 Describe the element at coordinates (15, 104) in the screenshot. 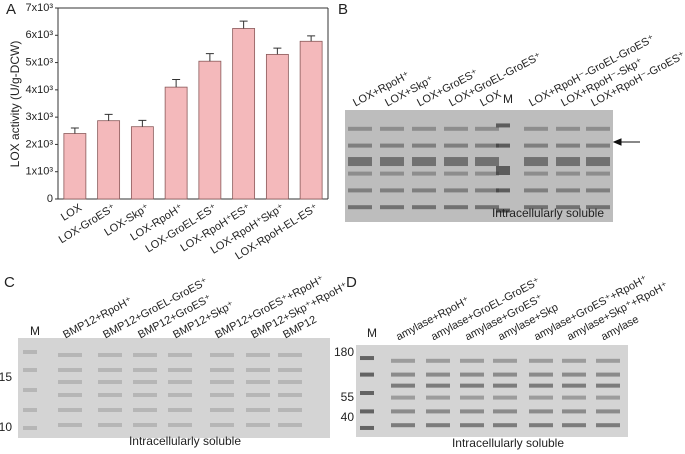

I see `y-axis-title: LOX activity (U/g-DCW)` at that location.